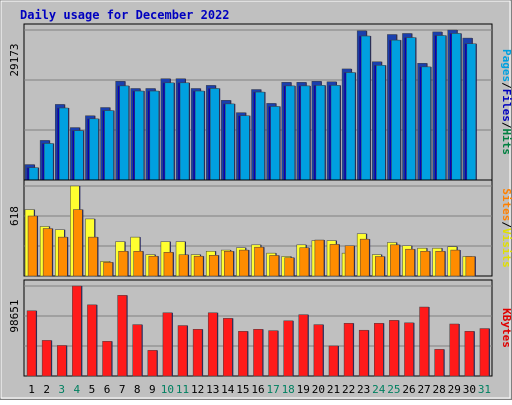  Describe the element at coordinates (506, 142) in the screenshot. I see `legend-hits: Hits` at that location.